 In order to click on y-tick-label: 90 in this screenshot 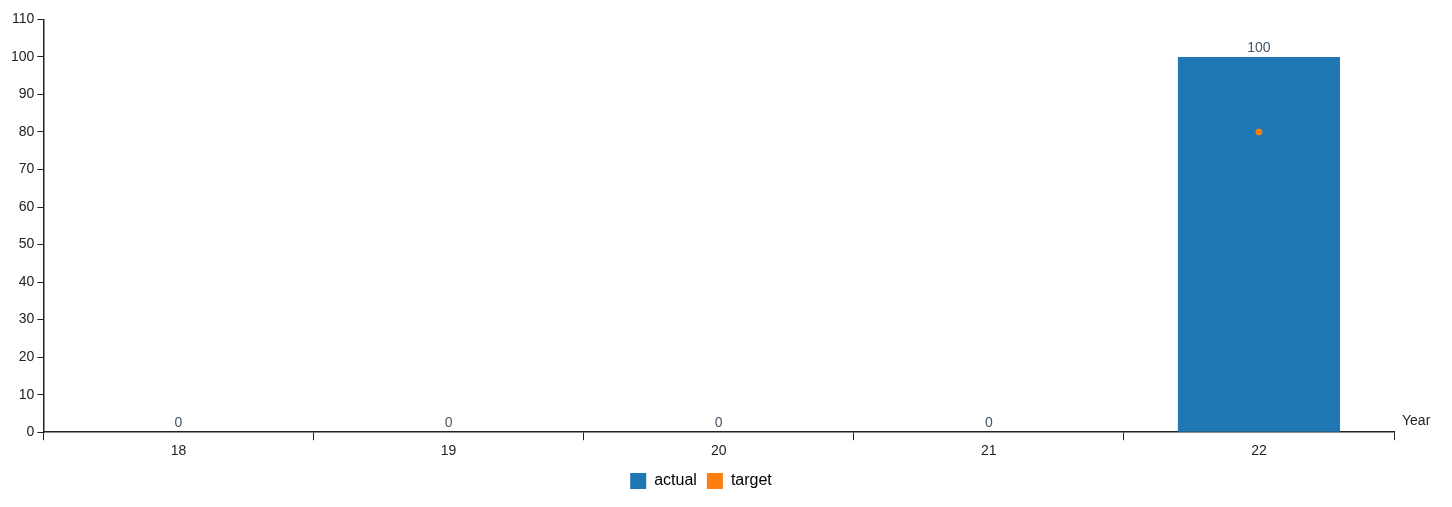, I will do `click(26, 93)`.